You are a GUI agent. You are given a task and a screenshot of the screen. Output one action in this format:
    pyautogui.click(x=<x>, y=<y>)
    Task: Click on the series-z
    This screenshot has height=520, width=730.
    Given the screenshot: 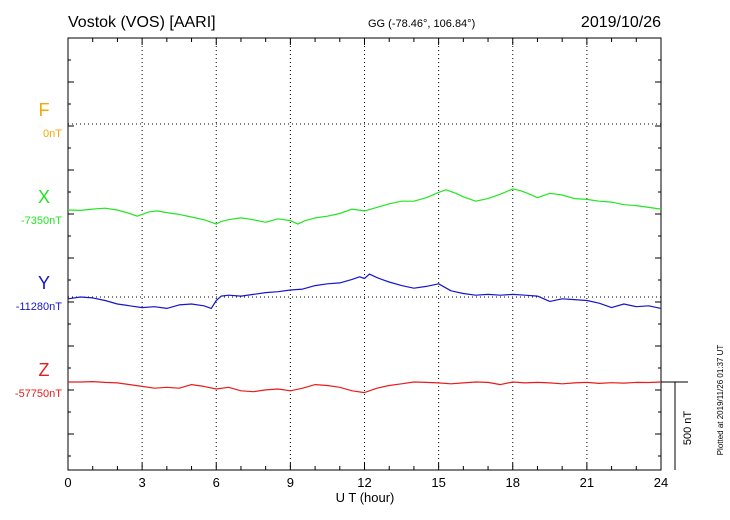 What is the action you would take?
    pyautogui.click(x=365, y=387)
    